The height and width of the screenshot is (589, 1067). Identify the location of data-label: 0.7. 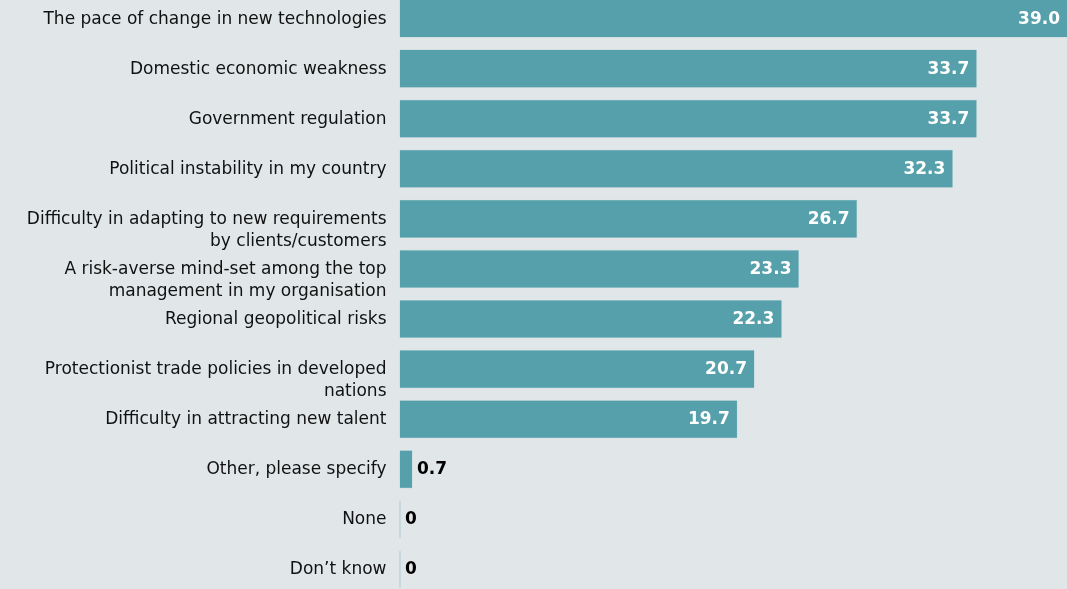
(432, 468).